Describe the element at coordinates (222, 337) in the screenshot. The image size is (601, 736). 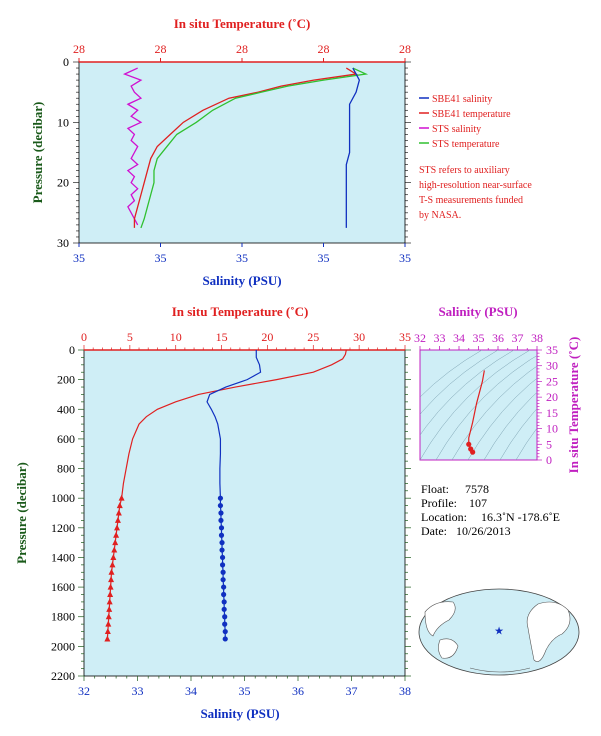
I see `lower-top-tick-label: 15` at that location.